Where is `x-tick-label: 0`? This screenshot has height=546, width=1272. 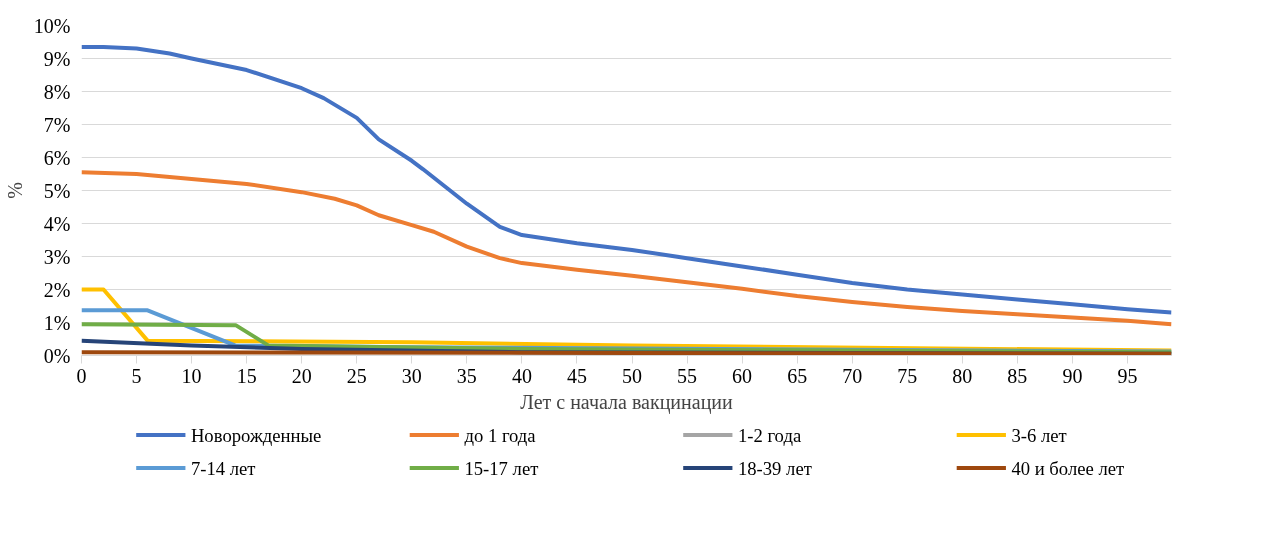
x-tick-label: 0 is located at coordinates (81, 375).